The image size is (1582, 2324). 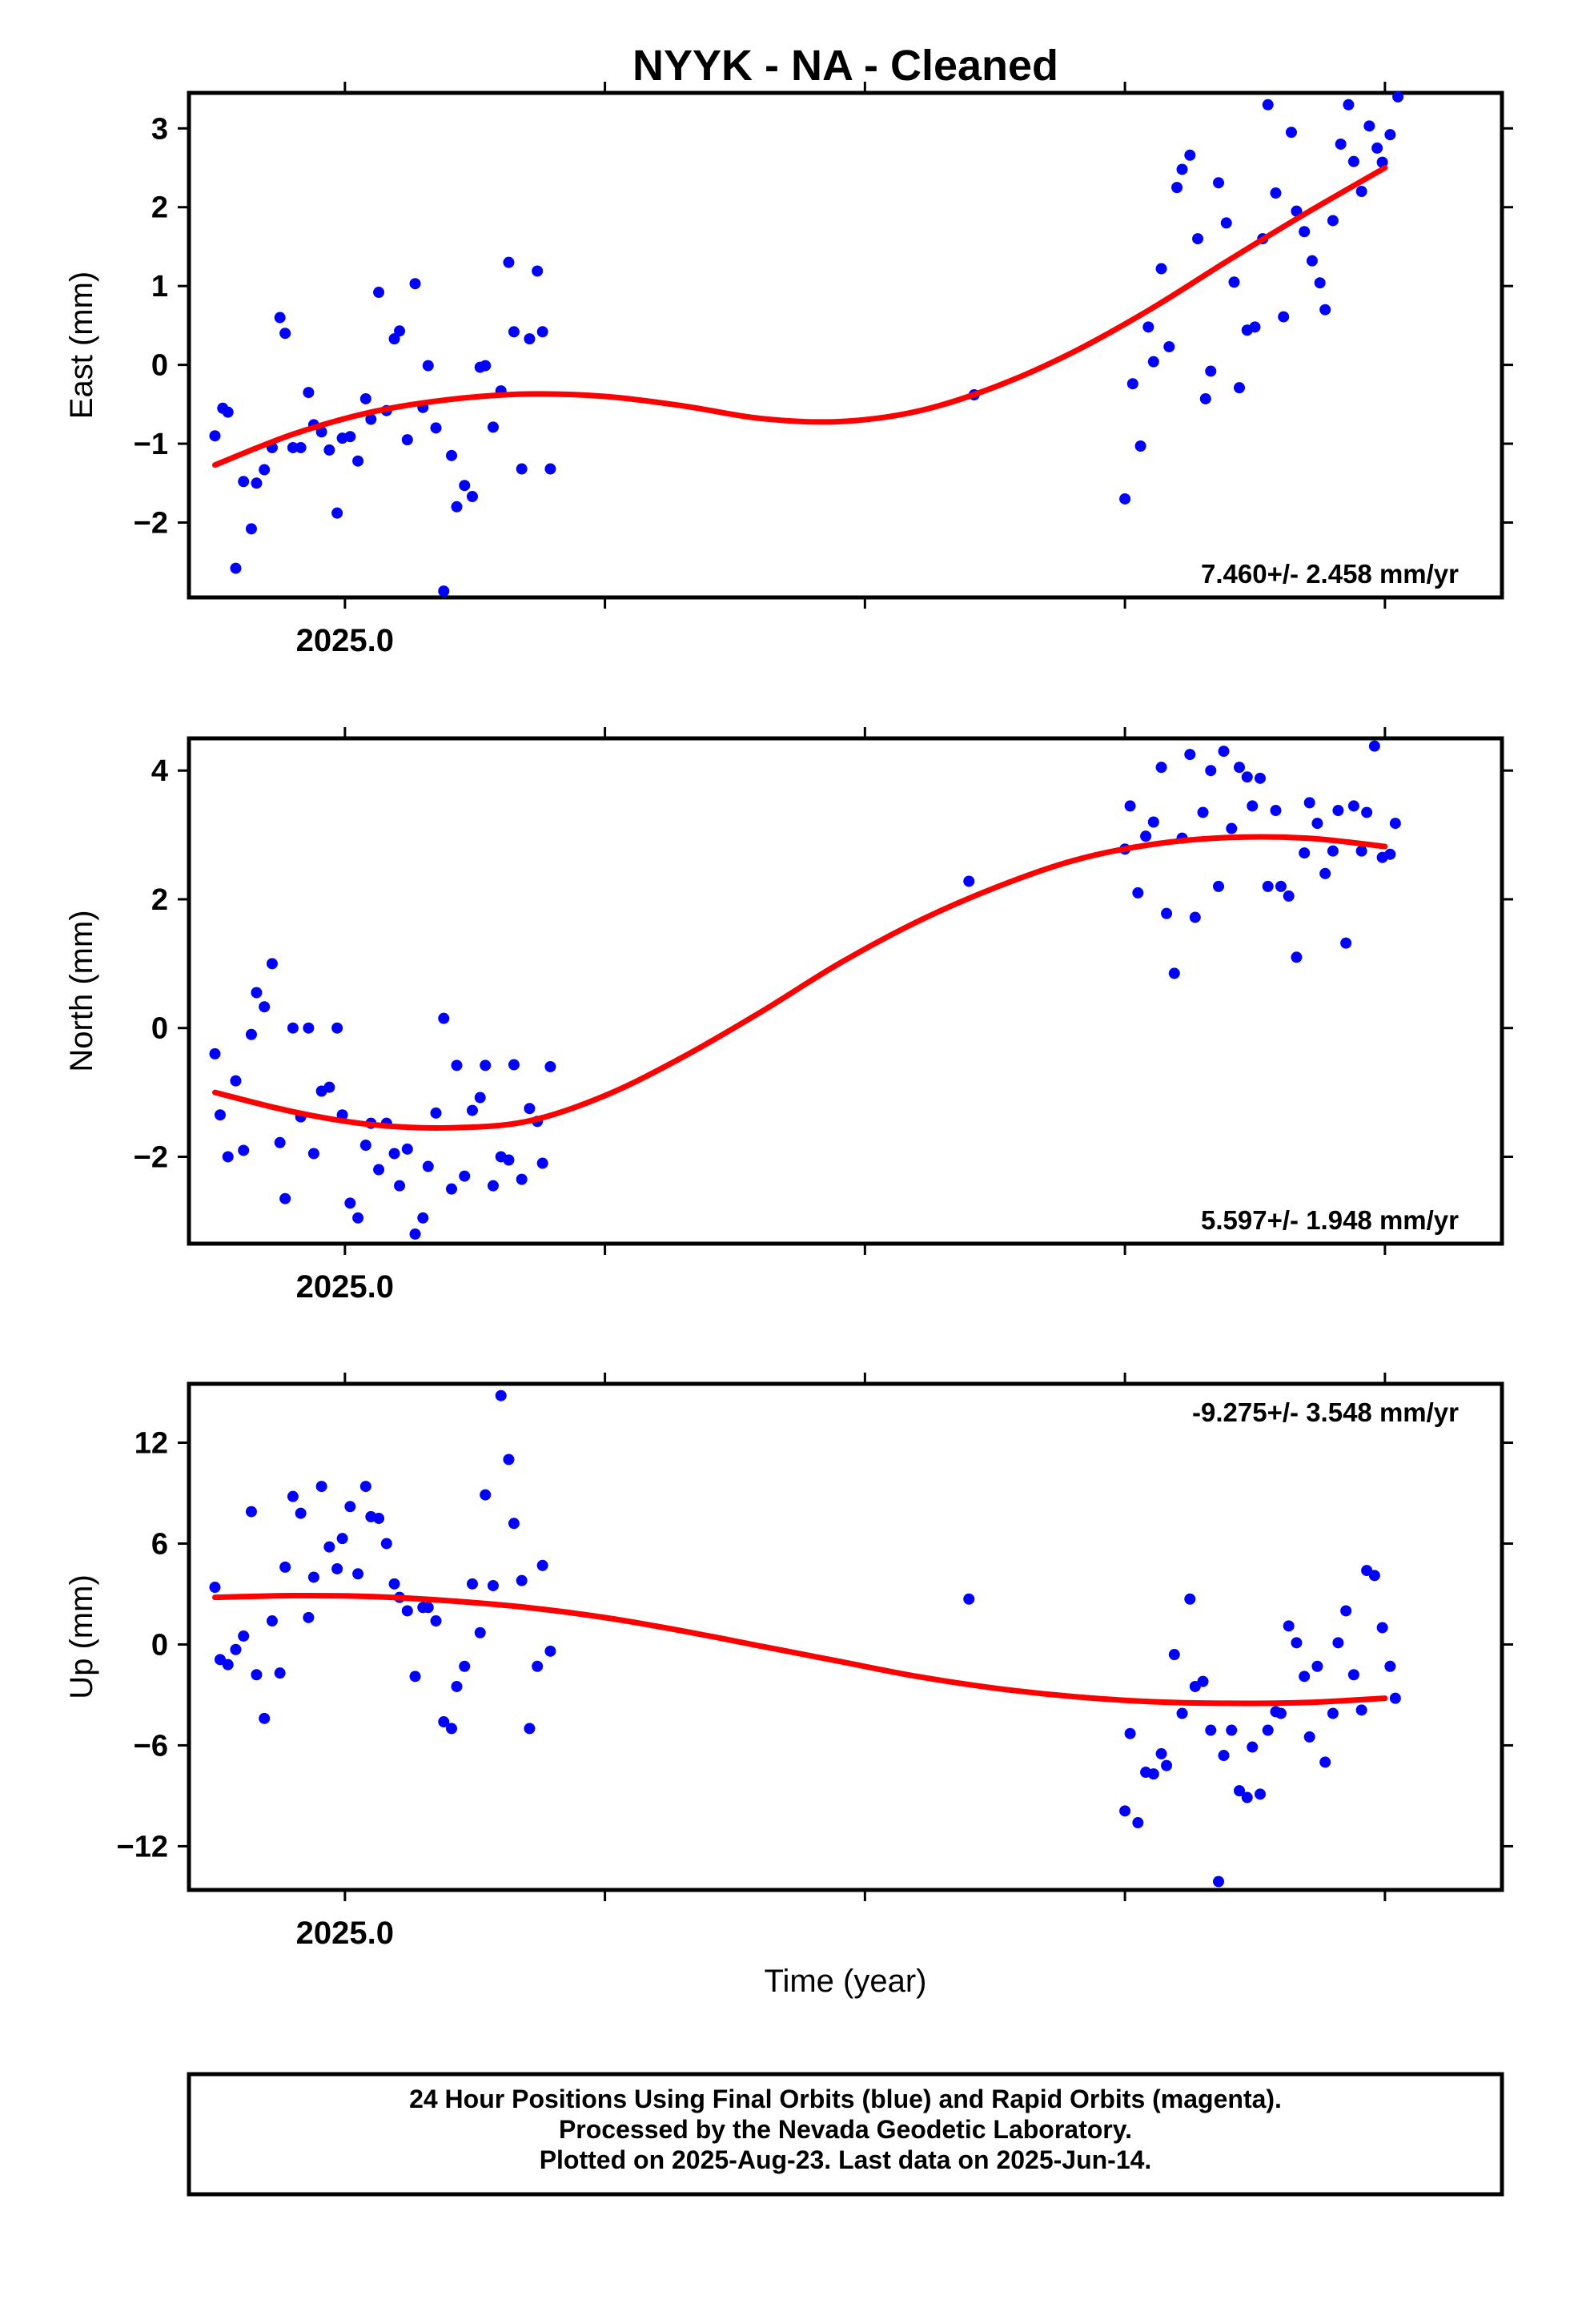 What do you see at coordinates (81, 991) in the screenshot?
I see `y-axis-label: North (mm)` at bounding box center [81, 991].